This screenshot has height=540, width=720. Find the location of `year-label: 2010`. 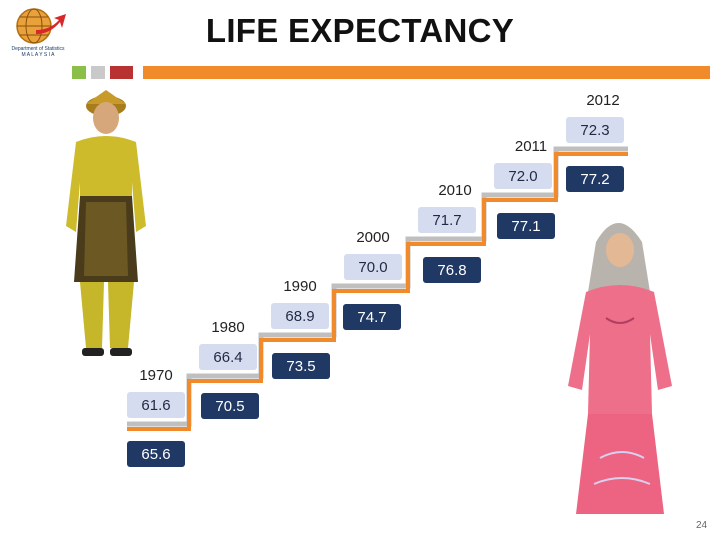

year-label: 2010 is located at coordinates (454, 190).